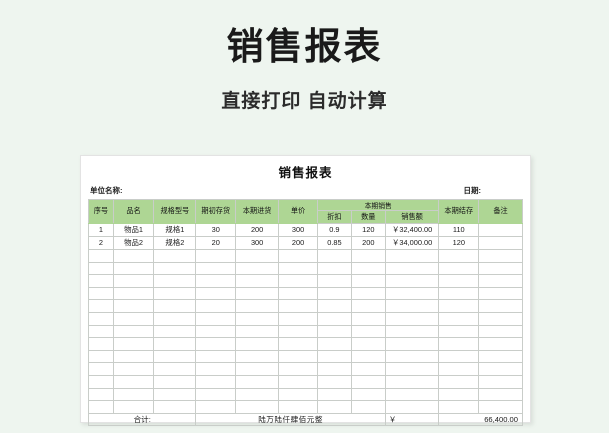  Describe the element at coordinates (298, 242) in the screenshot. I see `cell-unit-price: 200` at that location.